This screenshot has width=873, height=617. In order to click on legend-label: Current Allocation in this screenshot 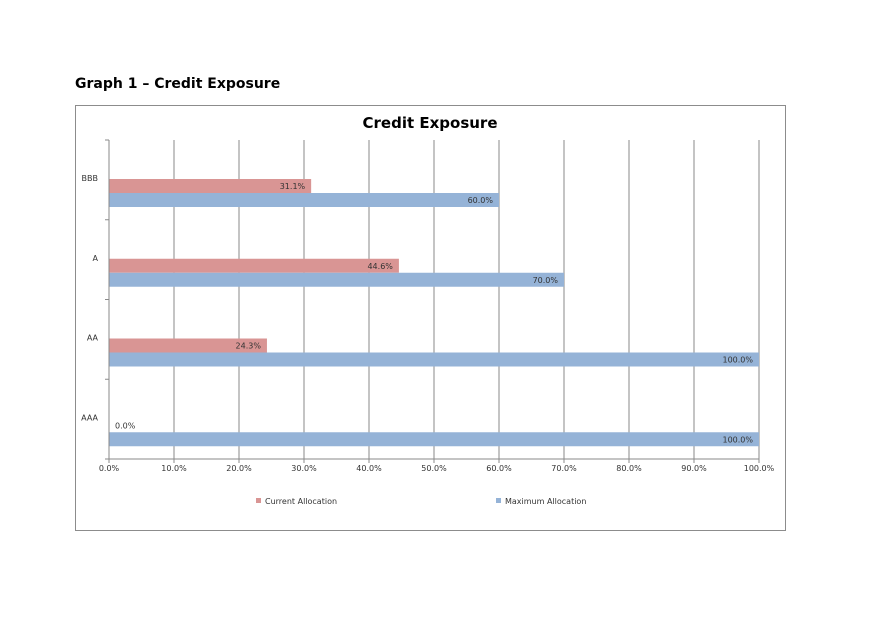, I will do `click(301, 501)`.